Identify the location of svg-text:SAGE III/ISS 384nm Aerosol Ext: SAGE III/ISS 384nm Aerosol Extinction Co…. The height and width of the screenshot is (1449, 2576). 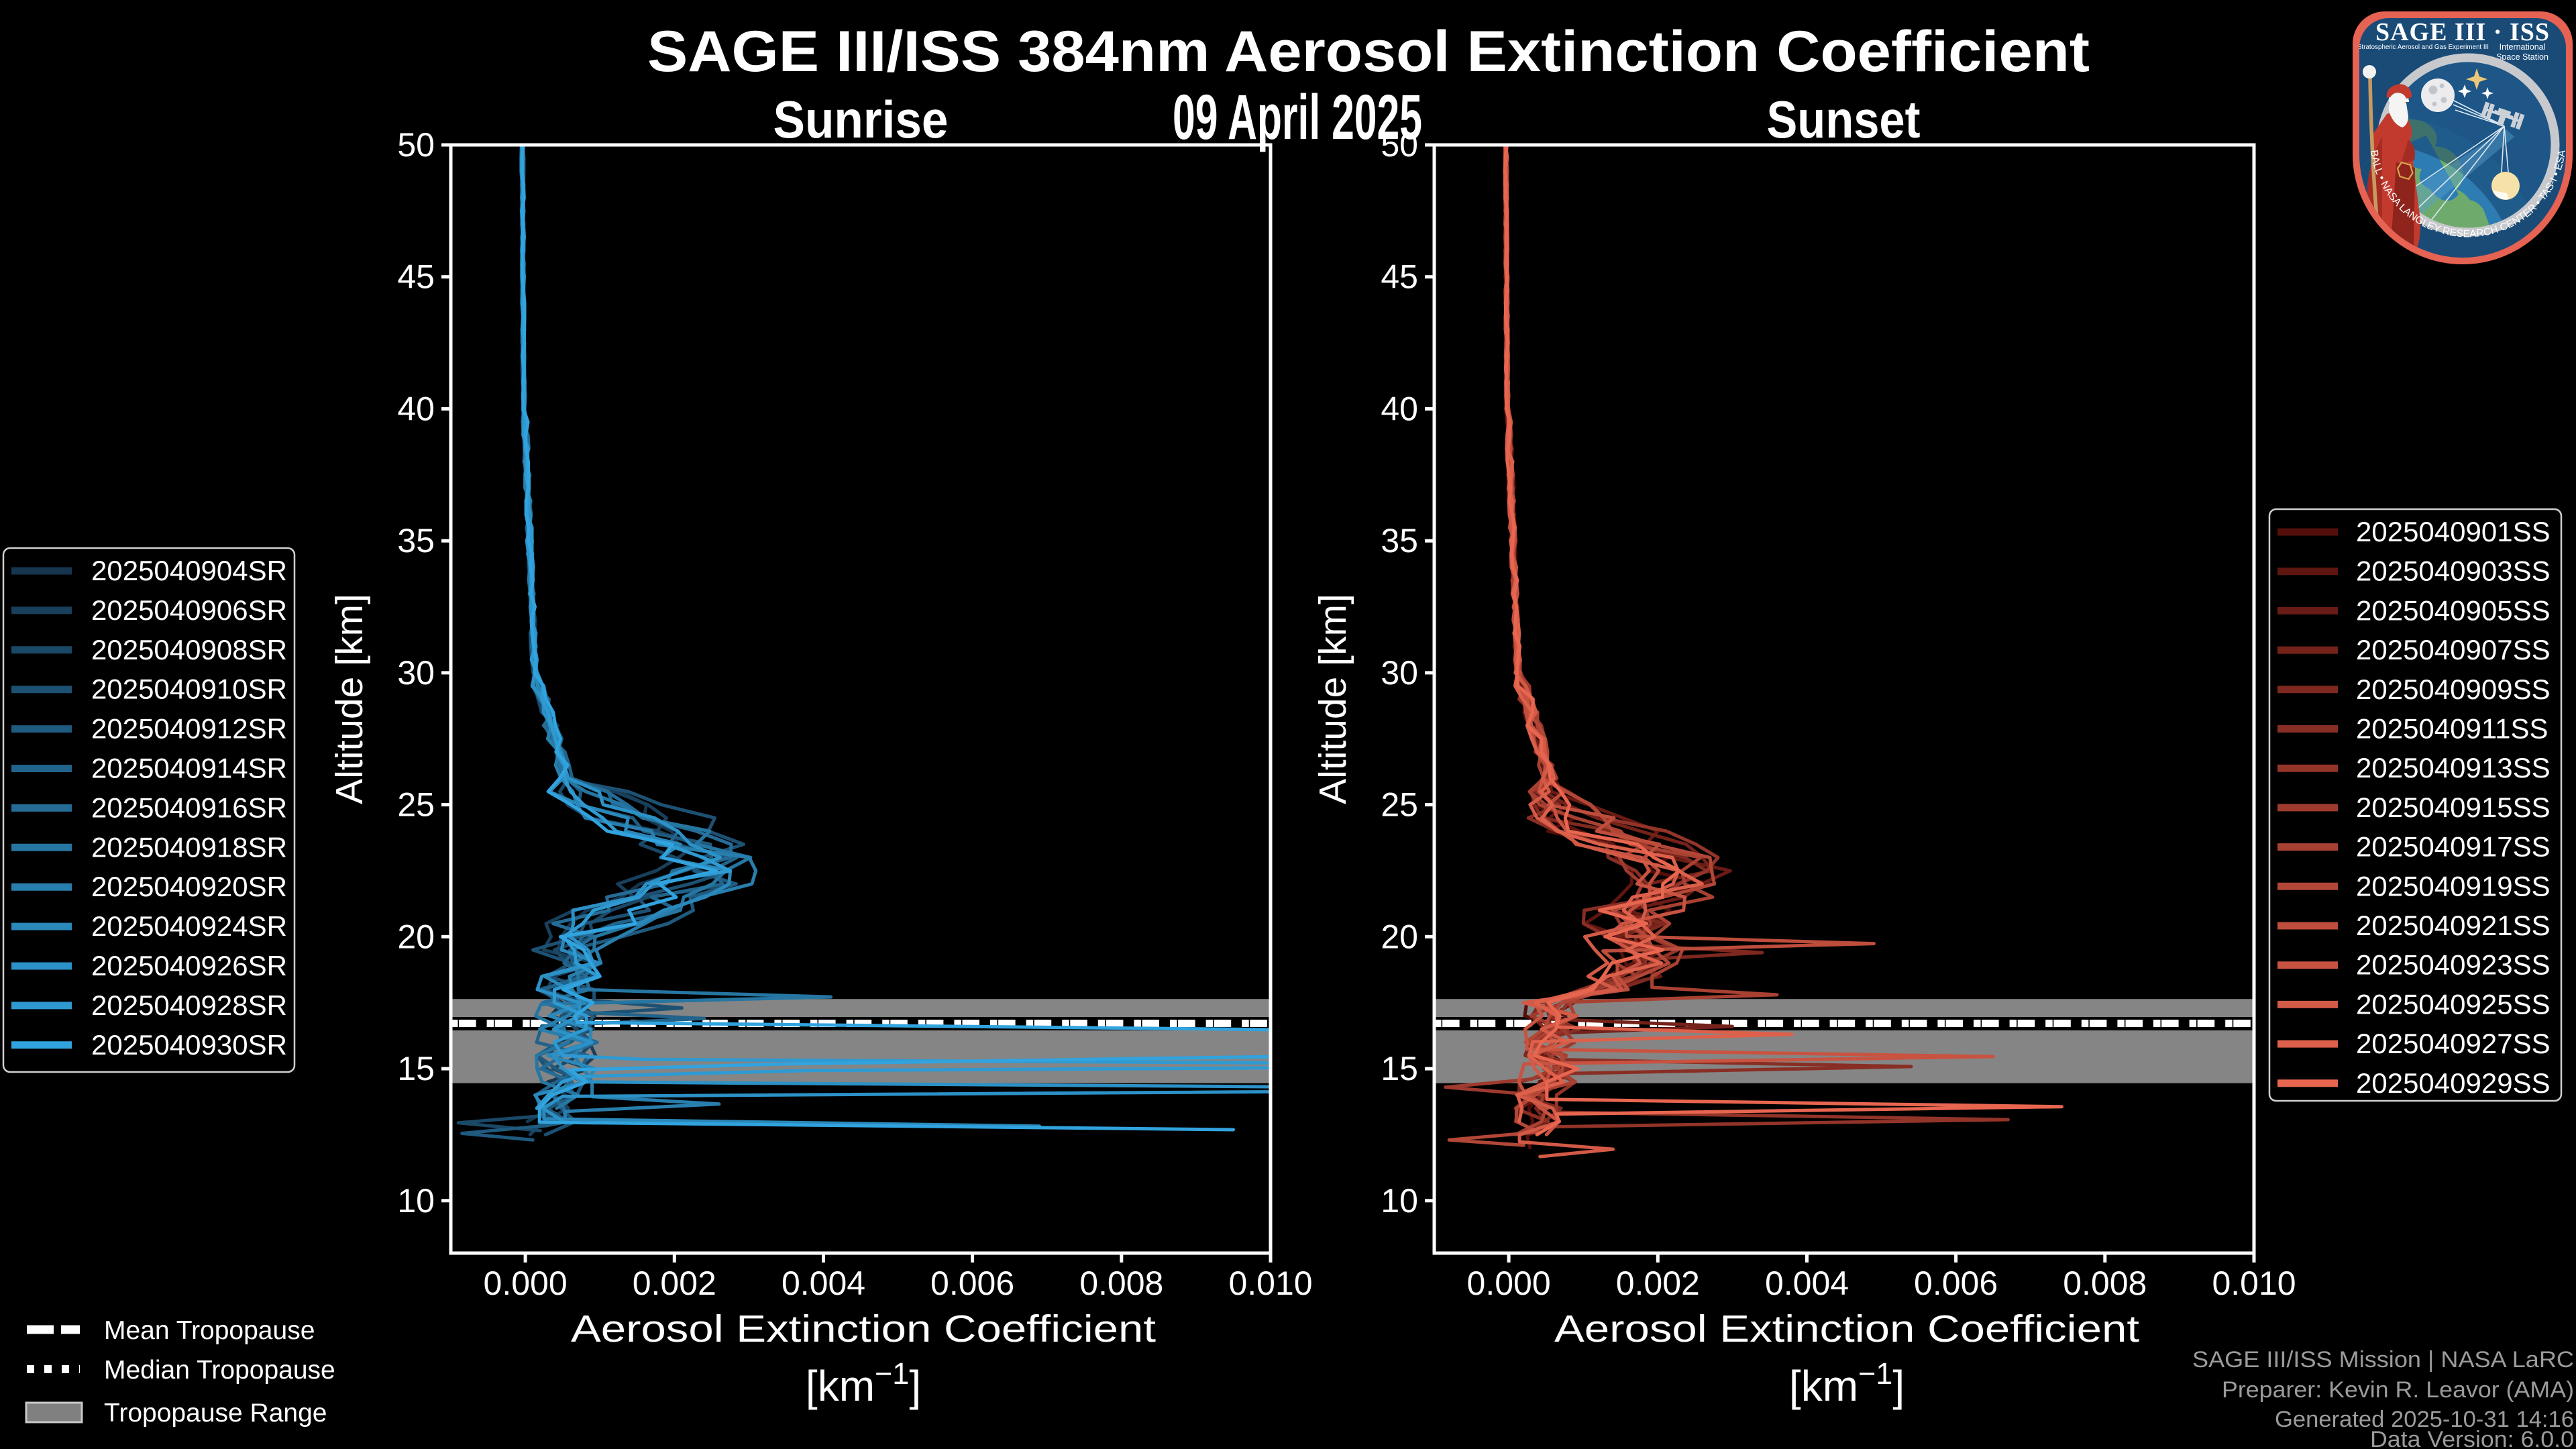
(1368, 51).